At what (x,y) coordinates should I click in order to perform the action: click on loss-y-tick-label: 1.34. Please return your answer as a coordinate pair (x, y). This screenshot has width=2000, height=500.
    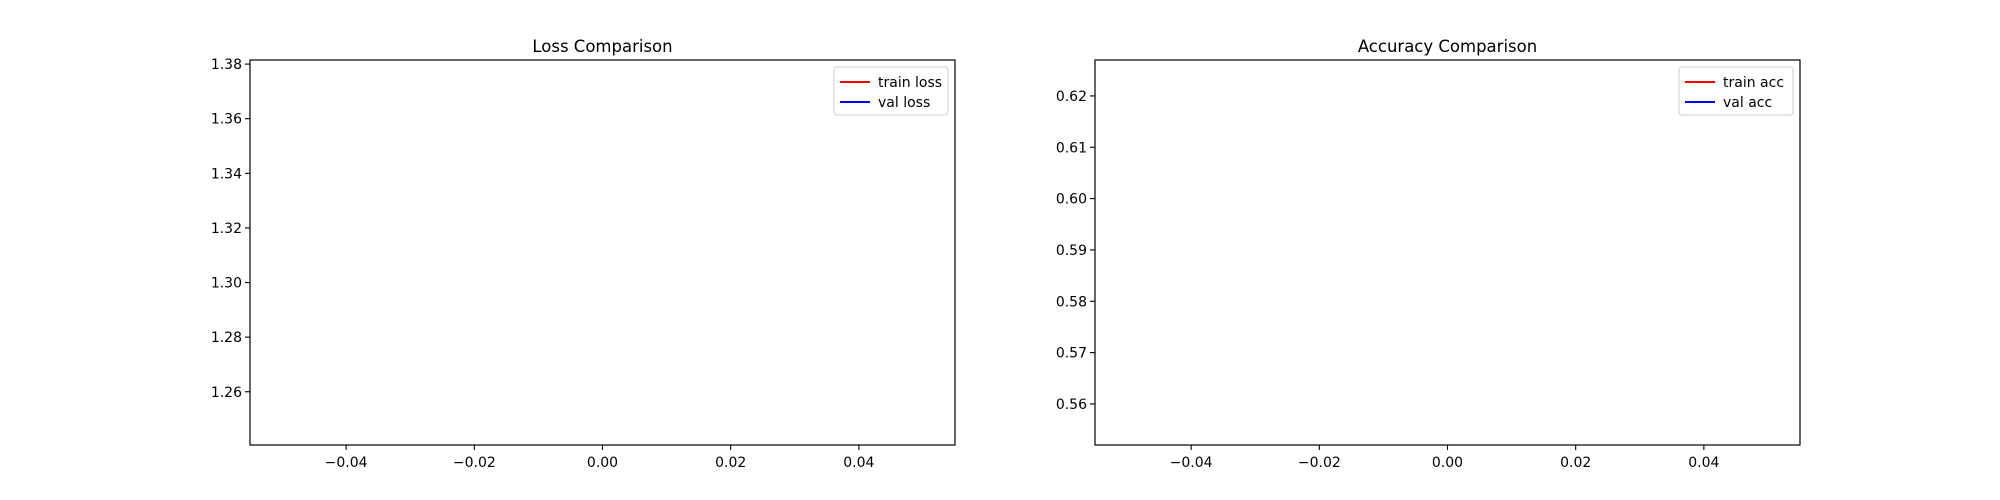
    Looking at the image, I should click on (226, 174).